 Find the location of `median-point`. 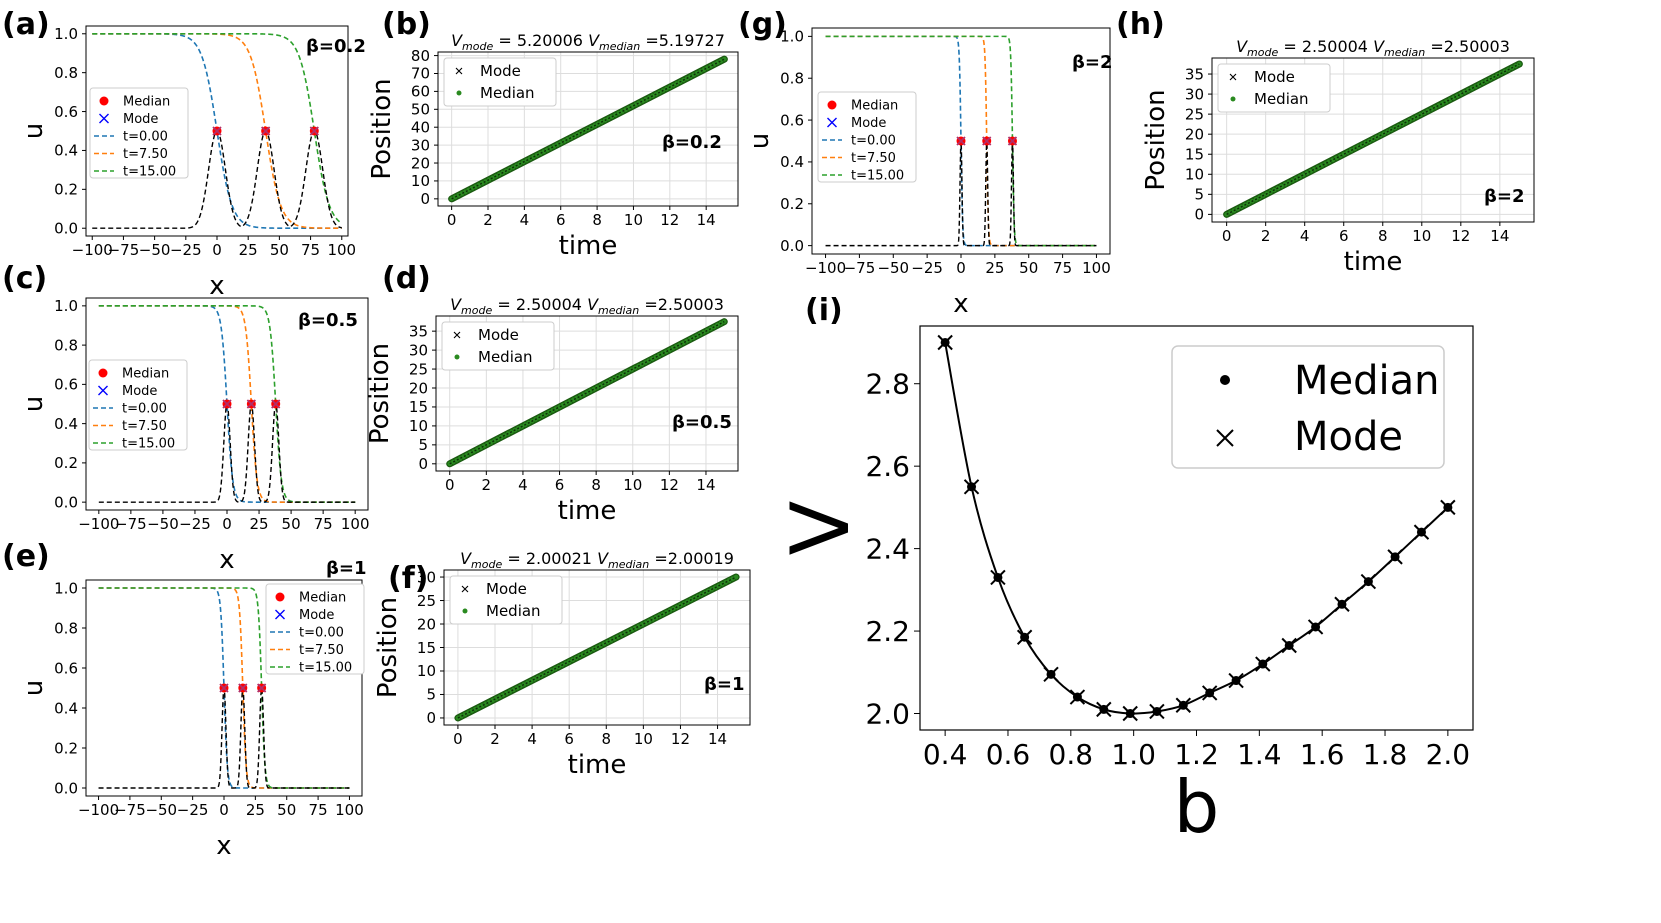

median-point is located at coordinates (736, 577).